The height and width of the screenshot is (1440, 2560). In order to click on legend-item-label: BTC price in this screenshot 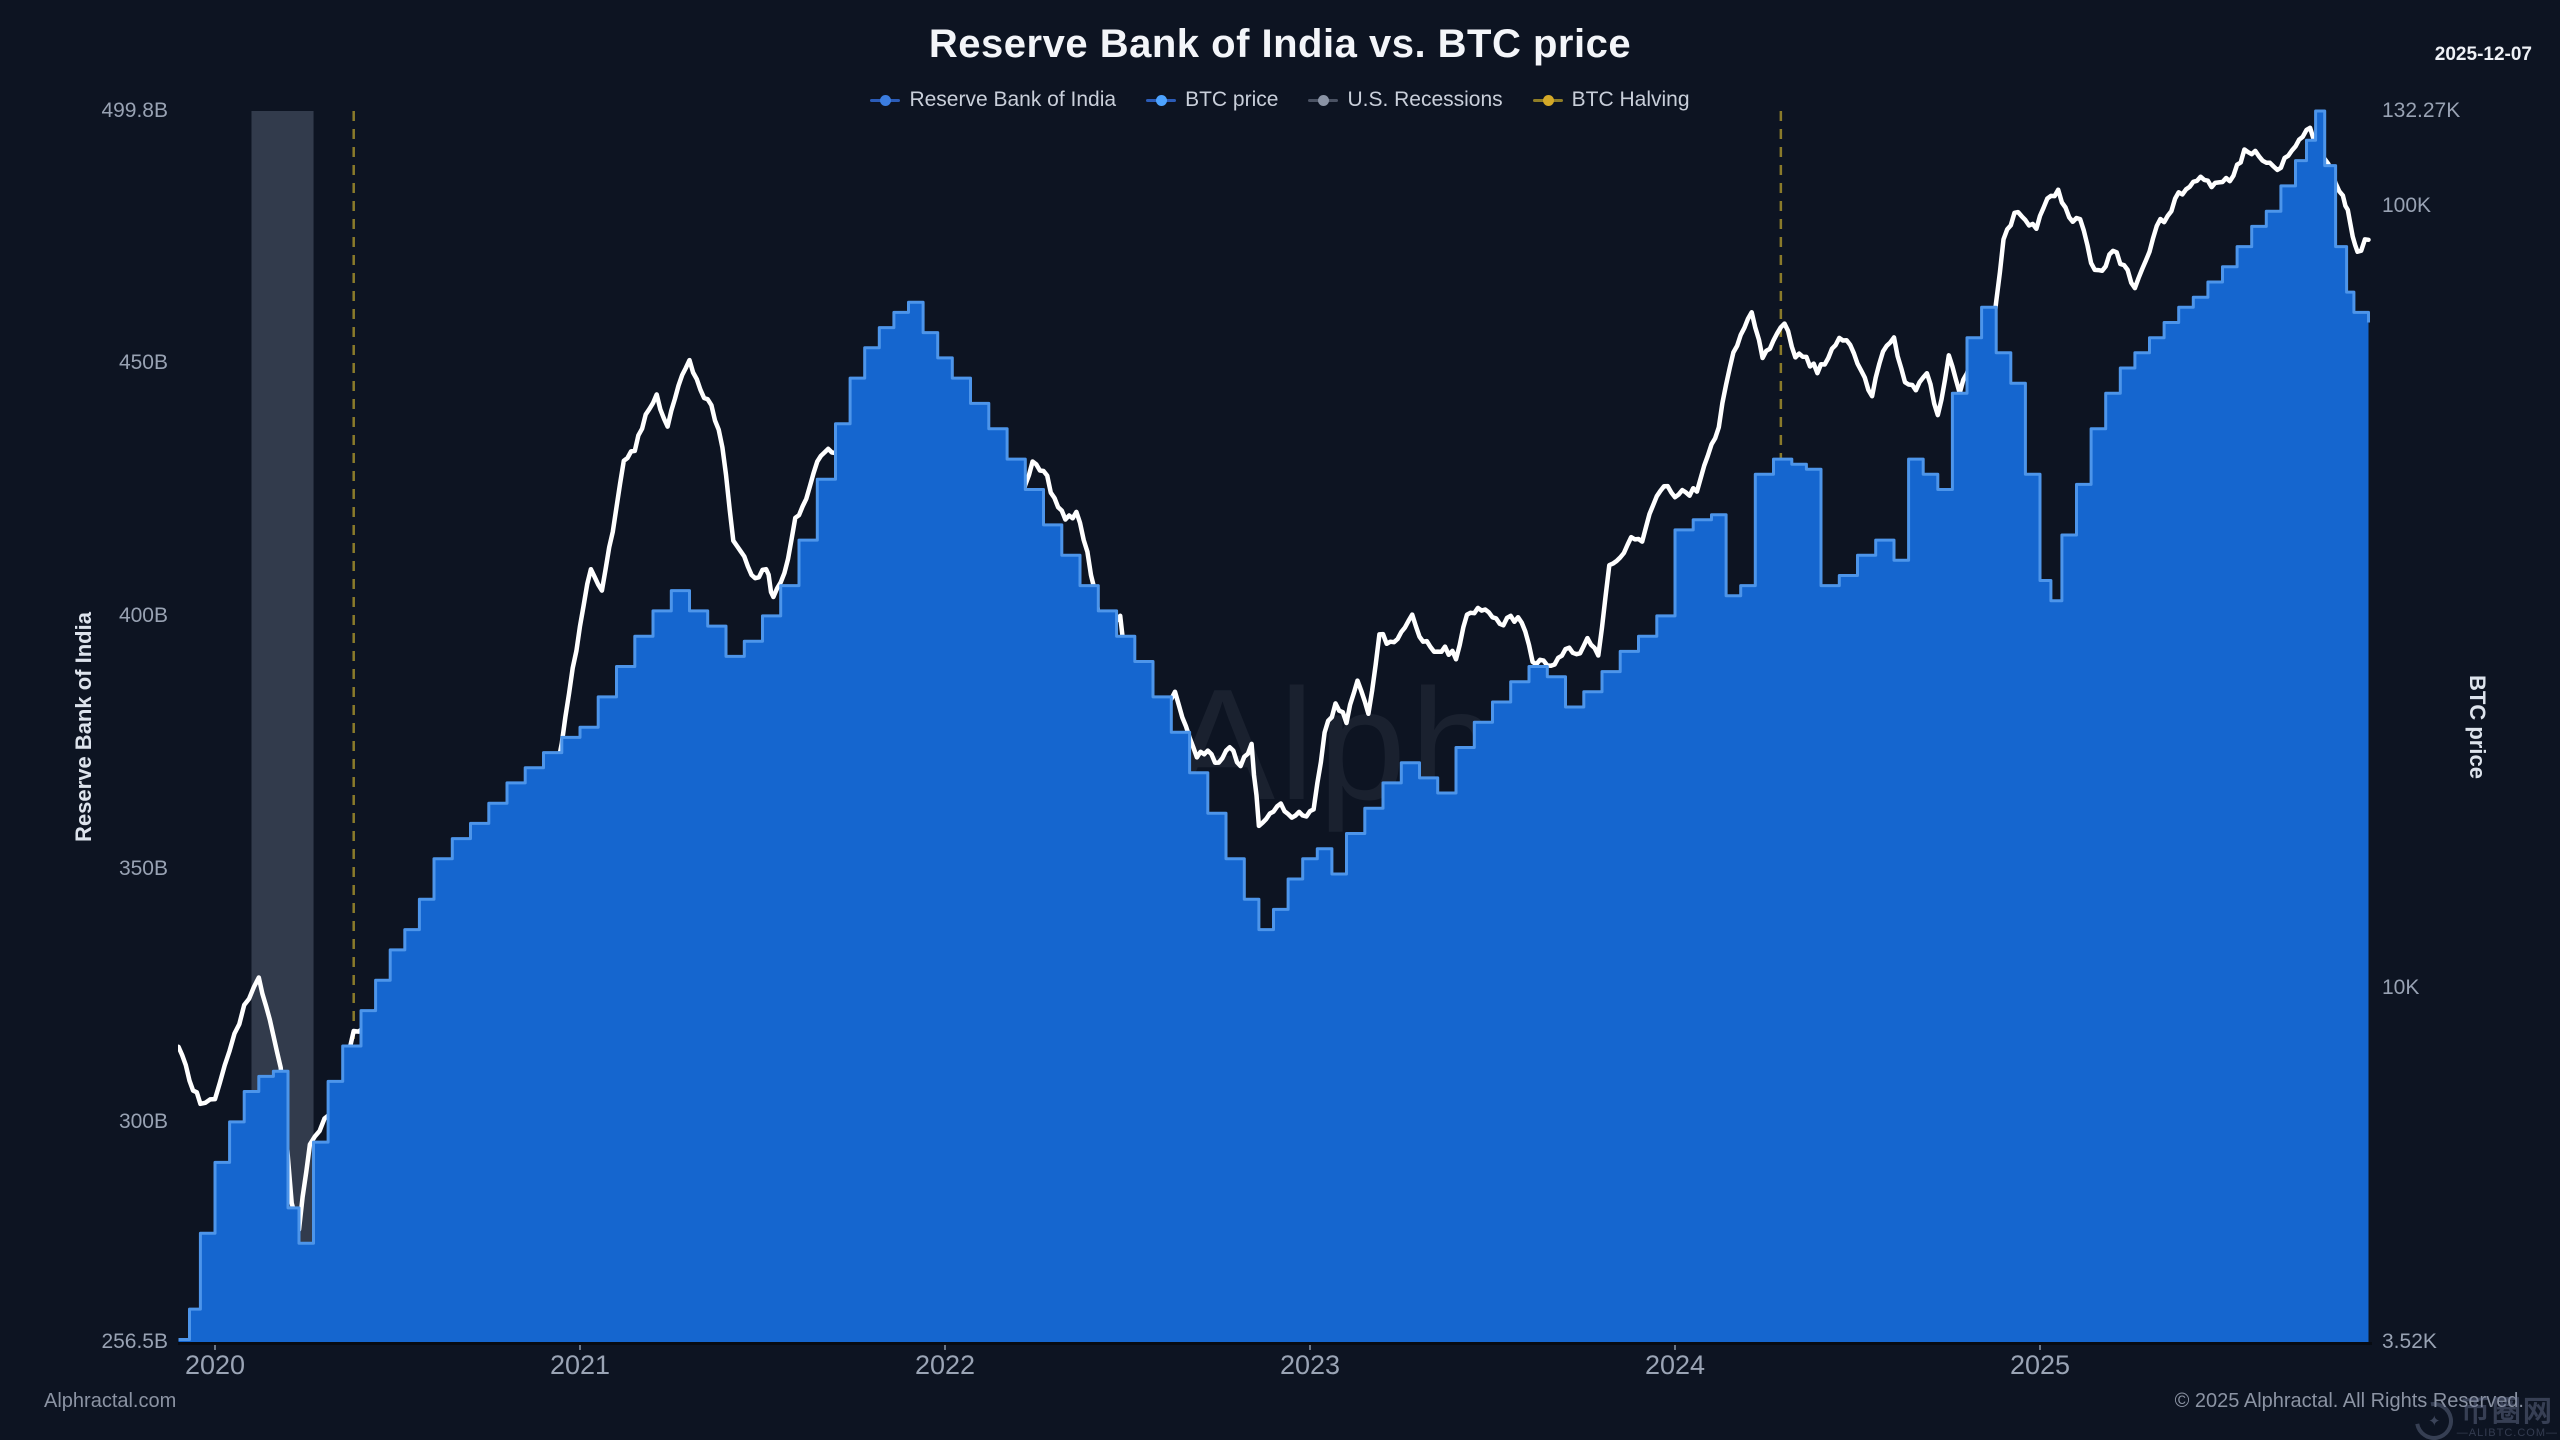, I will do `click(1232, 99)`.